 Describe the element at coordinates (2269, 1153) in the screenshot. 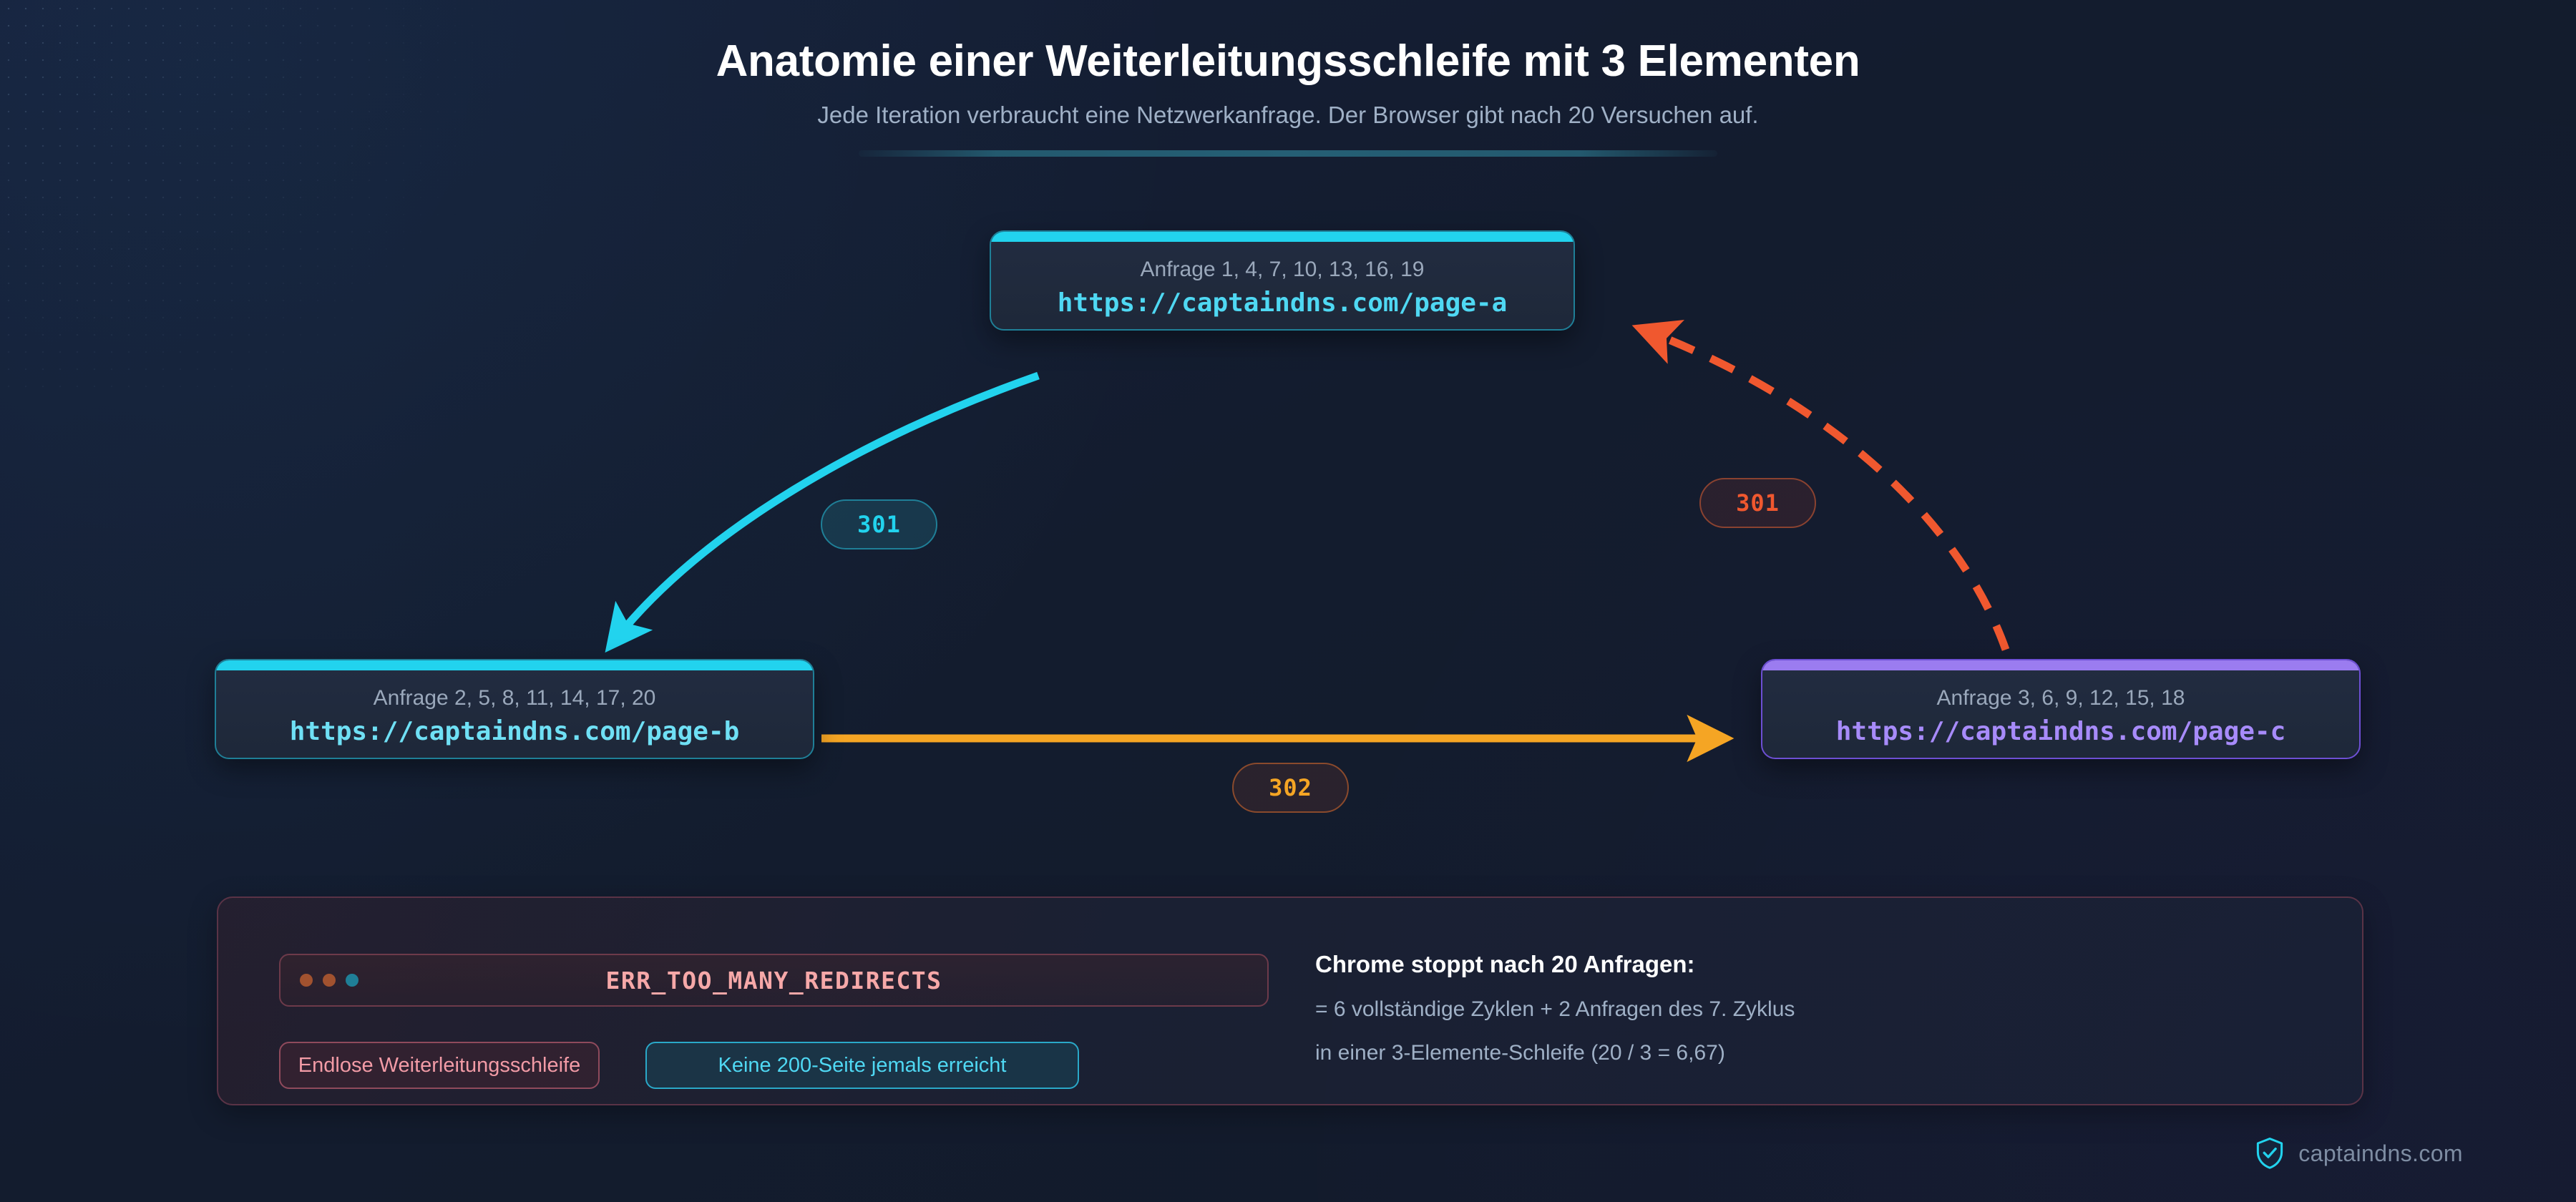

I see `shield-check-icon` at that location.